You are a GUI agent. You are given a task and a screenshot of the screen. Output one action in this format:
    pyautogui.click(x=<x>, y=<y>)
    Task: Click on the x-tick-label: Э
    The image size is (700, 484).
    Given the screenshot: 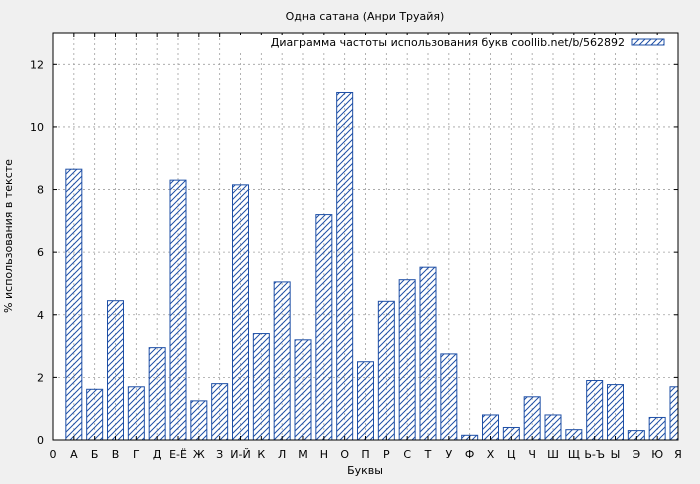 What is the action you would take?
    pyautogui.click(x=636, y=454)
    